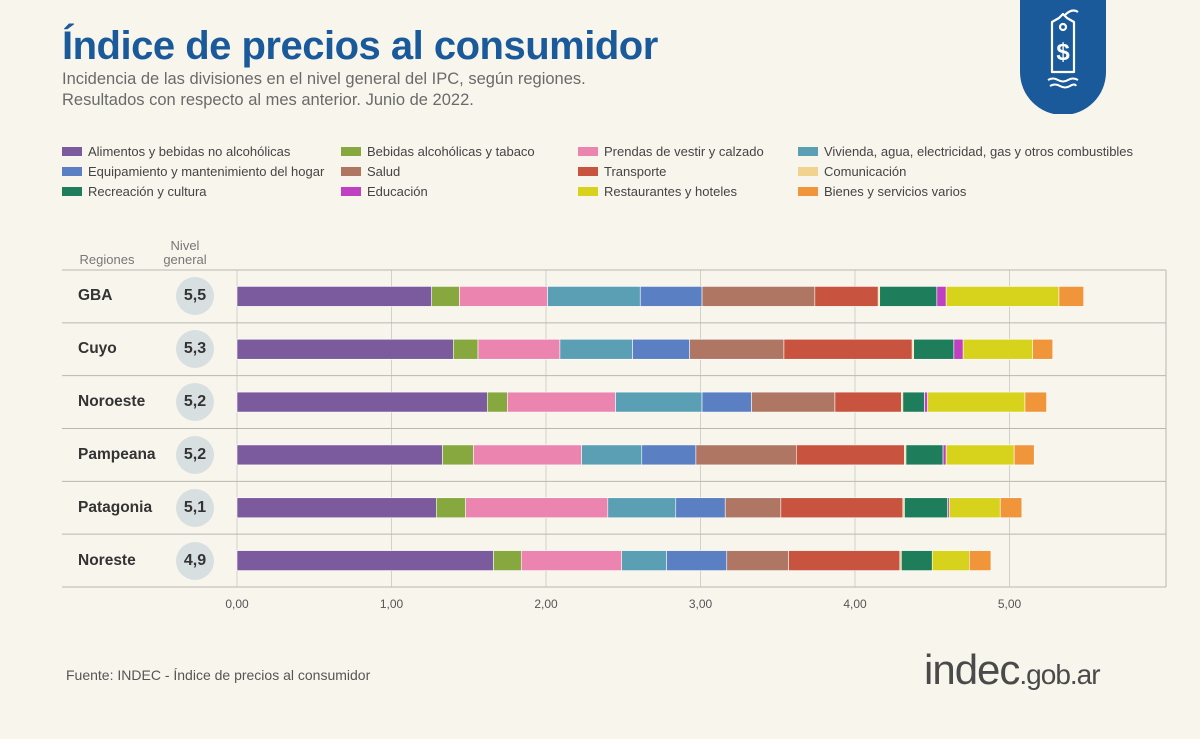 The height and width of the screenshot is (739, 1200). I want to click on legend-item: Salud, so click(370, 171).